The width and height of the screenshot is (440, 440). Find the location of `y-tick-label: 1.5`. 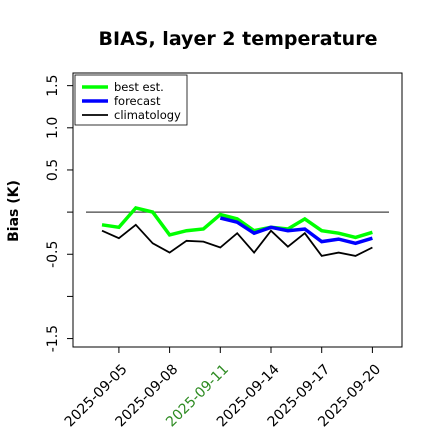

y-tick-label: 1.5 is located at coordinates (53, 86).